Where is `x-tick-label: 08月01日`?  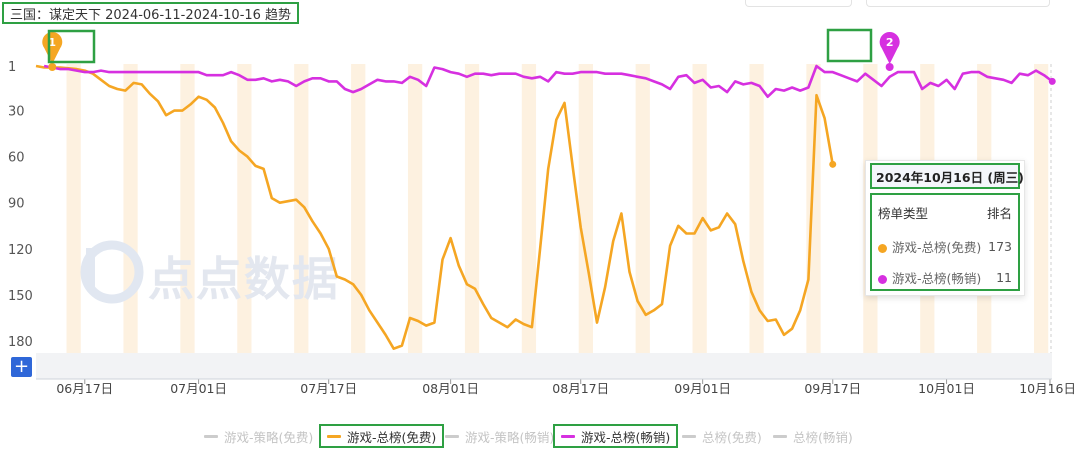 x-tick-label: 08月01日 is located at coordinates (450, 388).